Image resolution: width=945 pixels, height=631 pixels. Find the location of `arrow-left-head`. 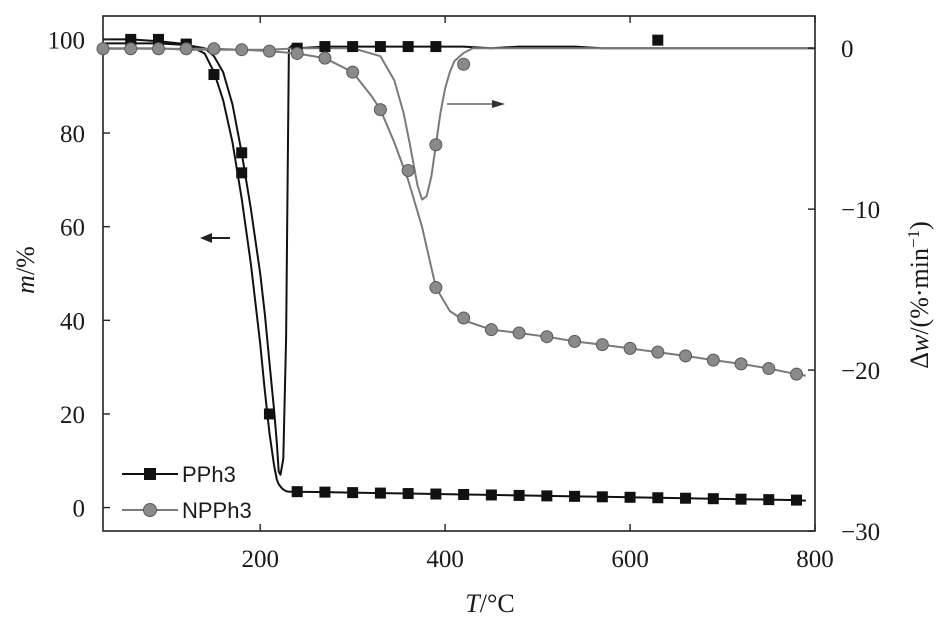

arrow-left-head is located at coordinates (206, 238).